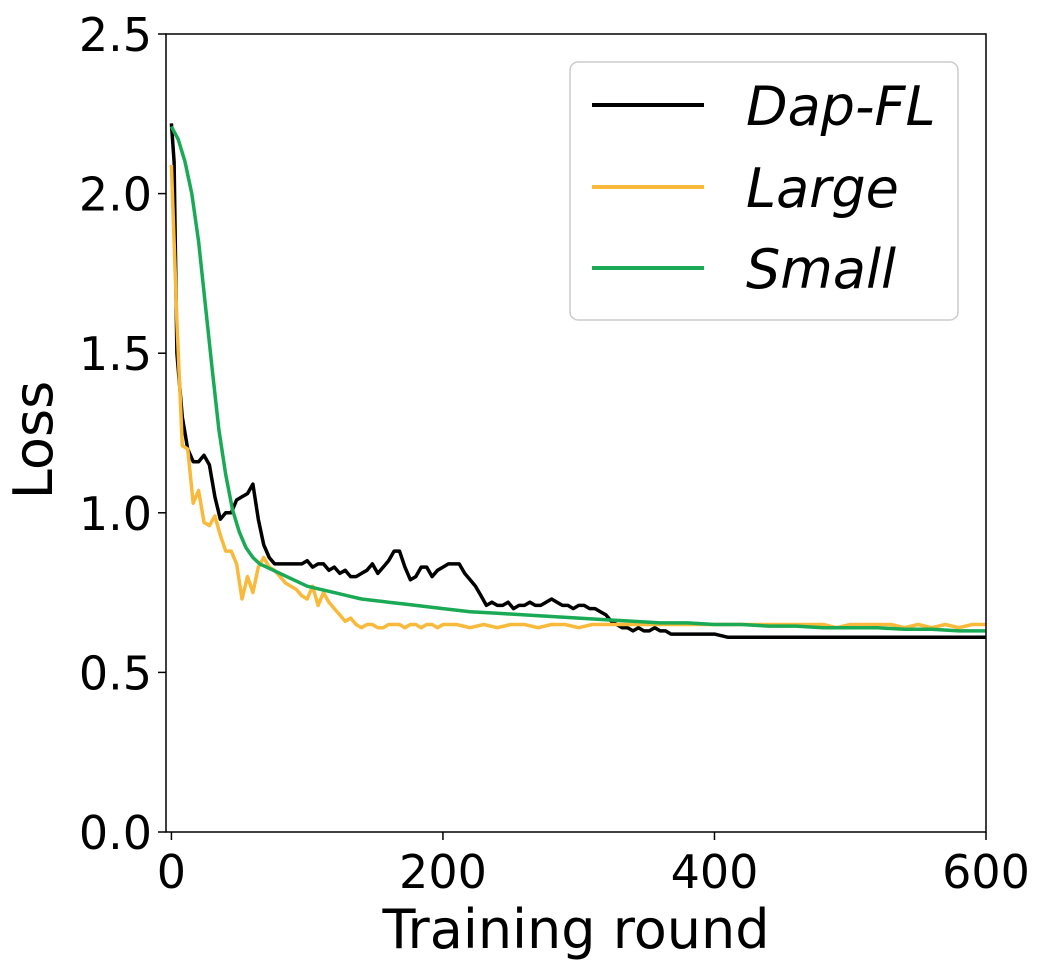 The width and height of the screenshot is (1048, 972). Describe the element at coordinates (822, 188) in the screenshot. I see `legend-label-large: Large` at that location.